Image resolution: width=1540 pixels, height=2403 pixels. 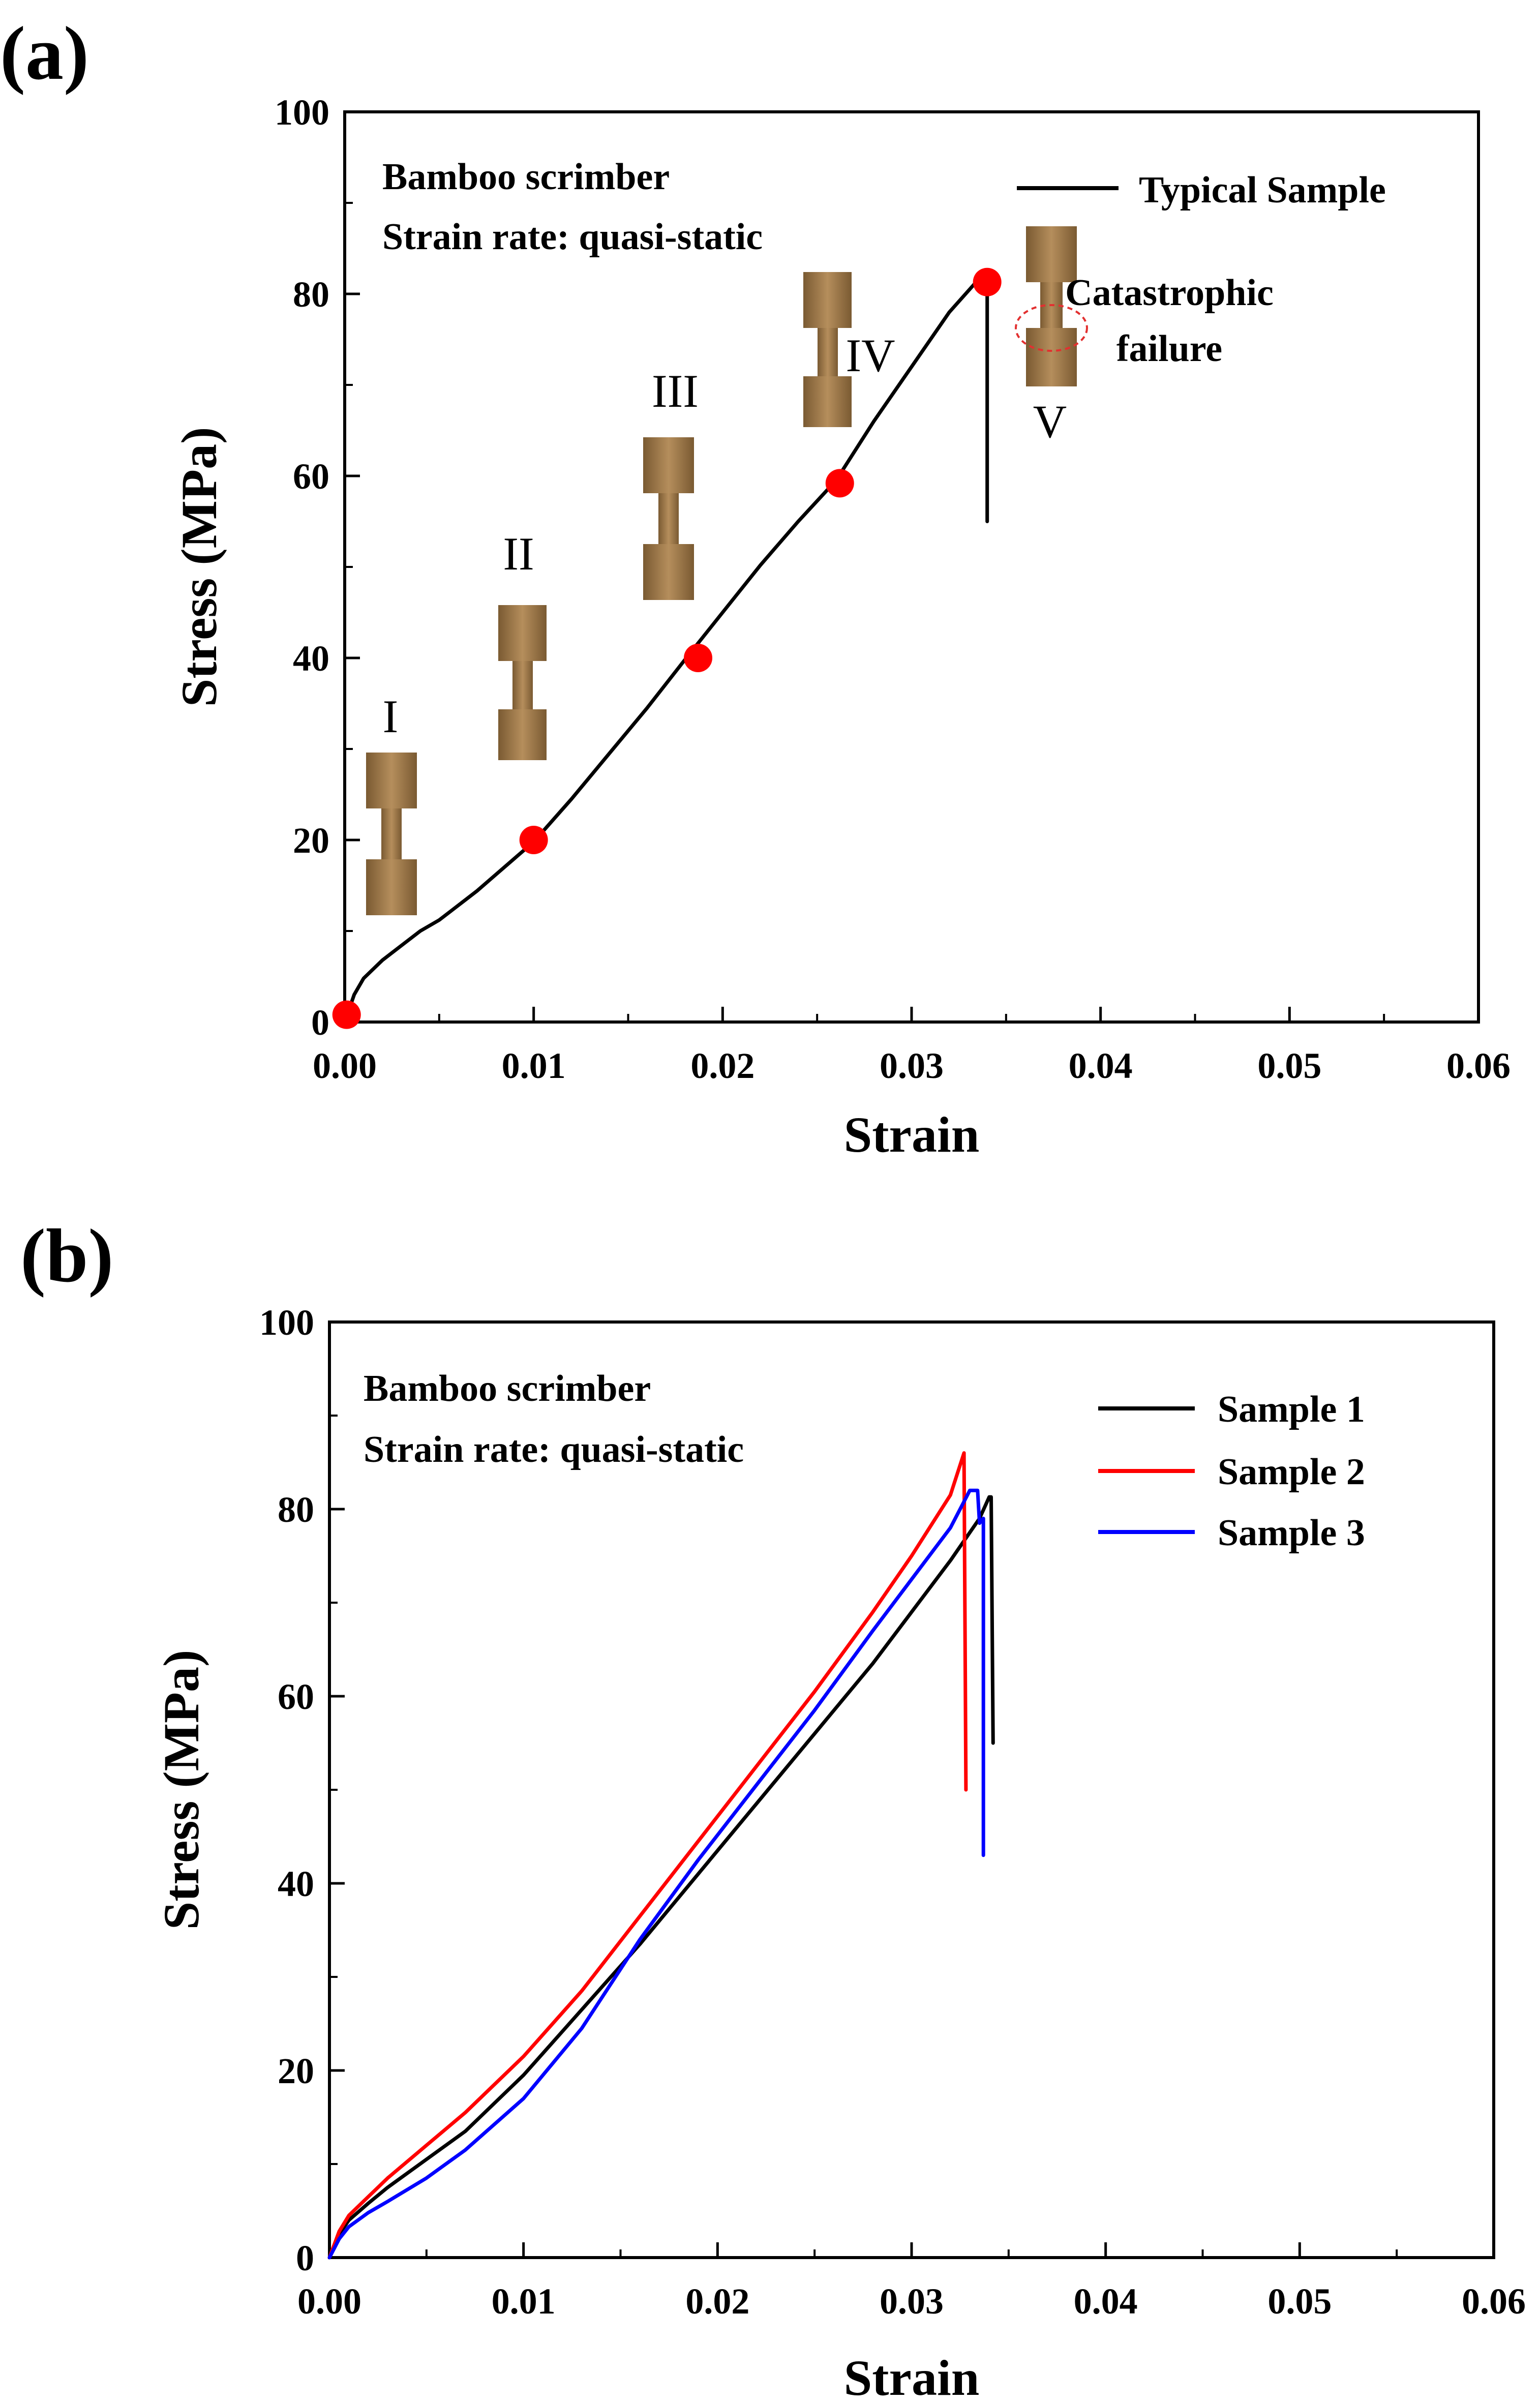 I want to click on panel-a-x-tick-label: 0.03, so click(x=912, y=1065).